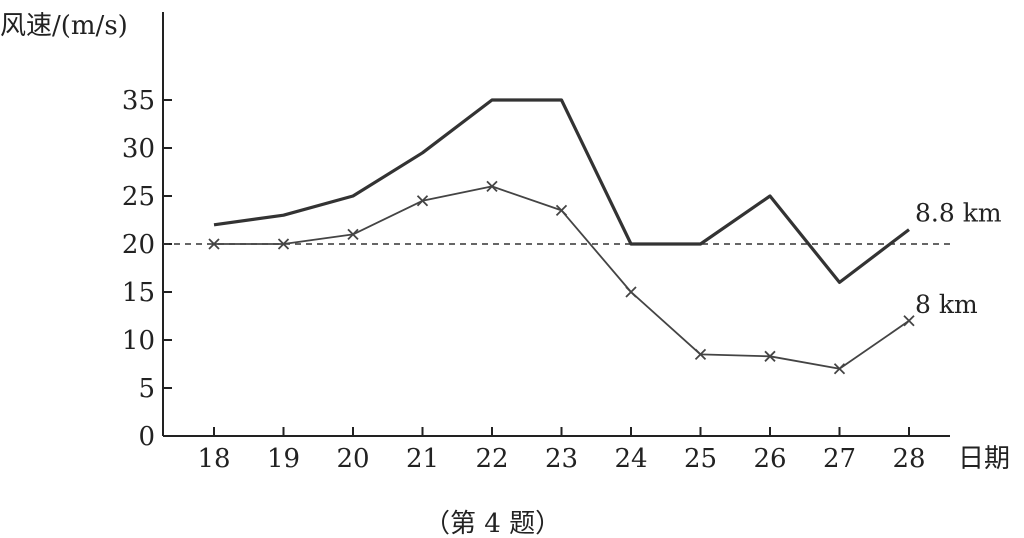 The width and height of the screenshot is (1024, 538). I want to click on x-tick-label: 19, so click(283, 459).